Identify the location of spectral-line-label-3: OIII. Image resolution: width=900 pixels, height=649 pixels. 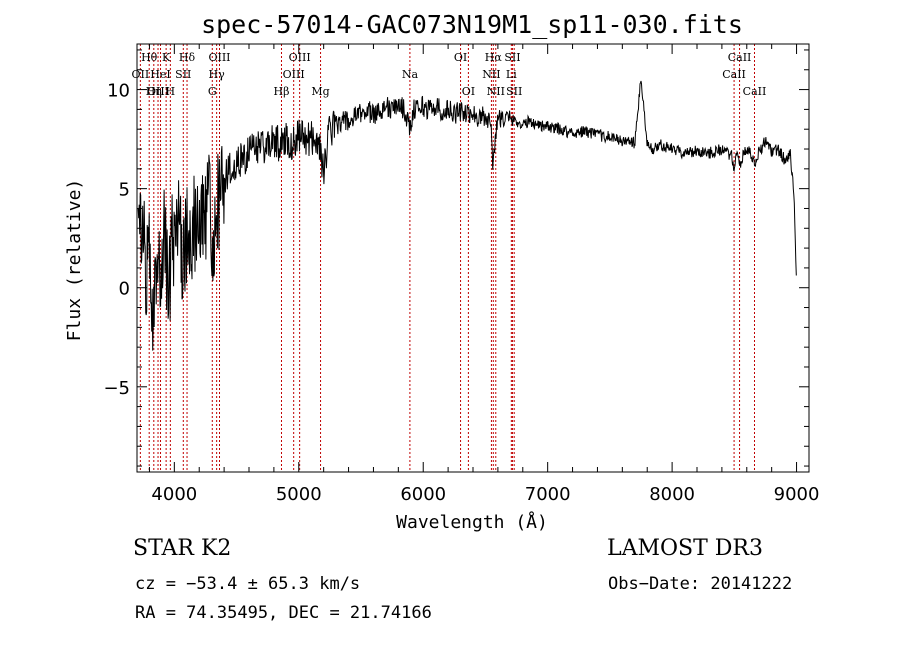
(158, 91).